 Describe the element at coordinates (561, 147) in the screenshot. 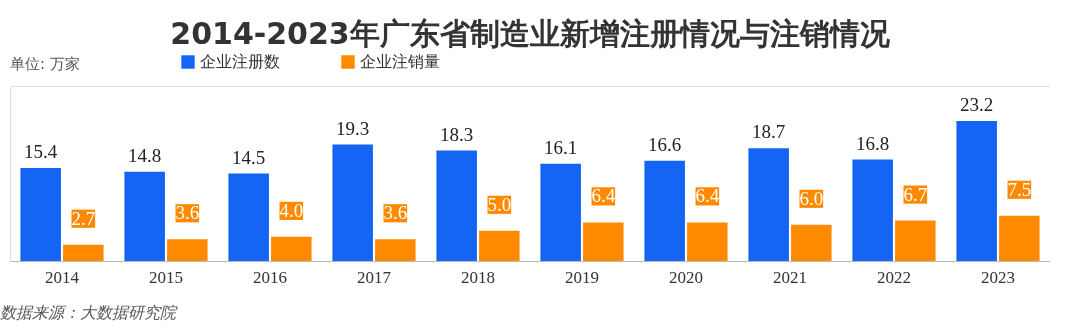

I see `data-label: 16.1` at that location.